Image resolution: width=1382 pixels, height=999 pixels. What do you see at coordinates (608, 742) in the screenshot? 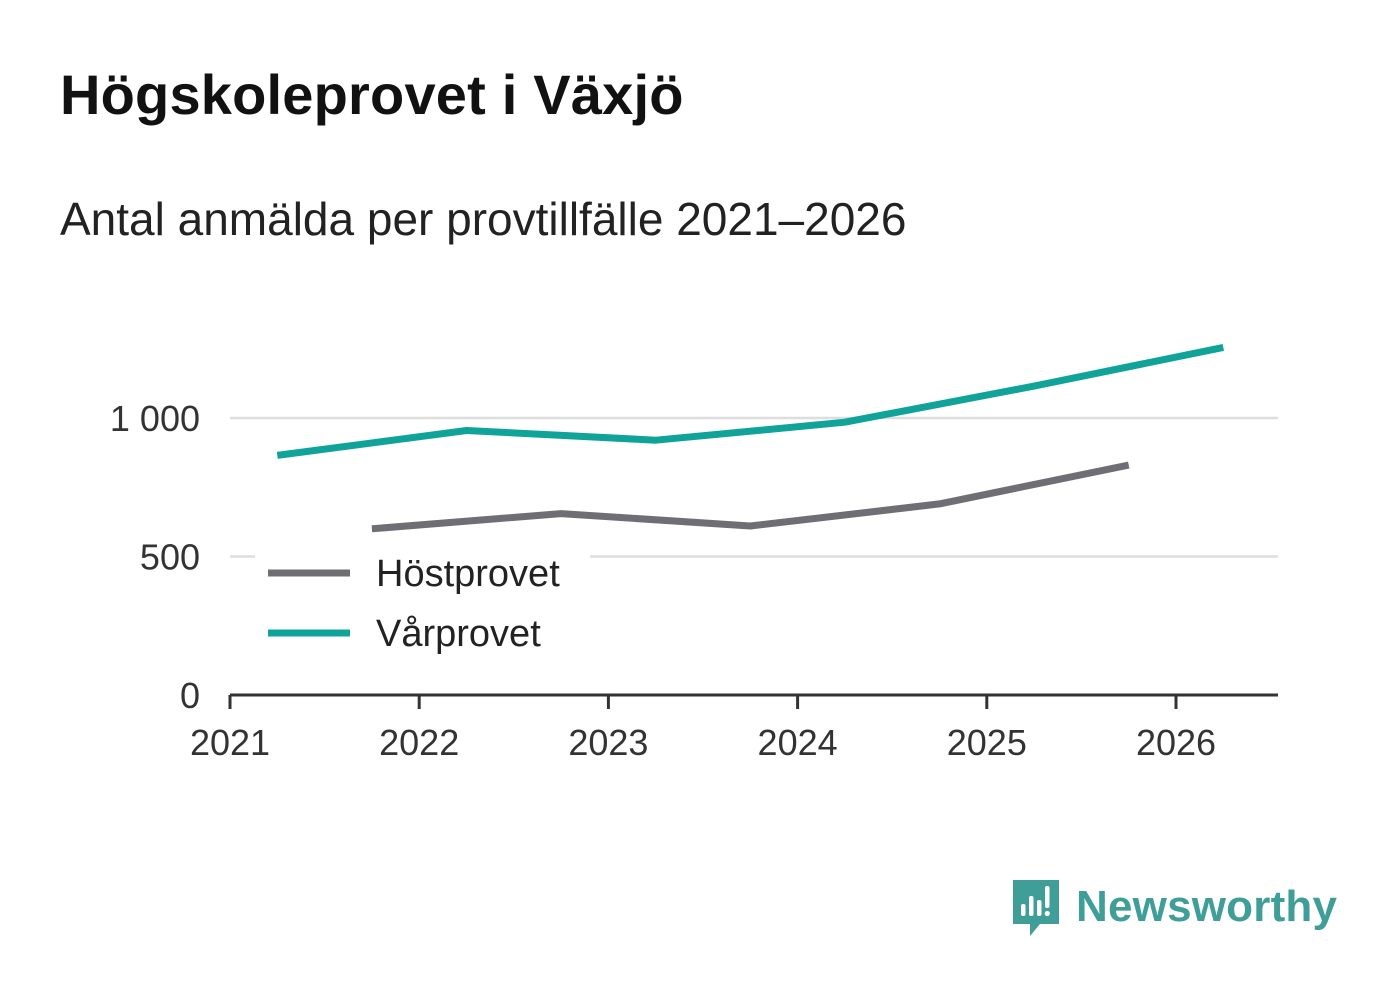
I see `x-tick-label: 2023` at bounding box center [608, 742].